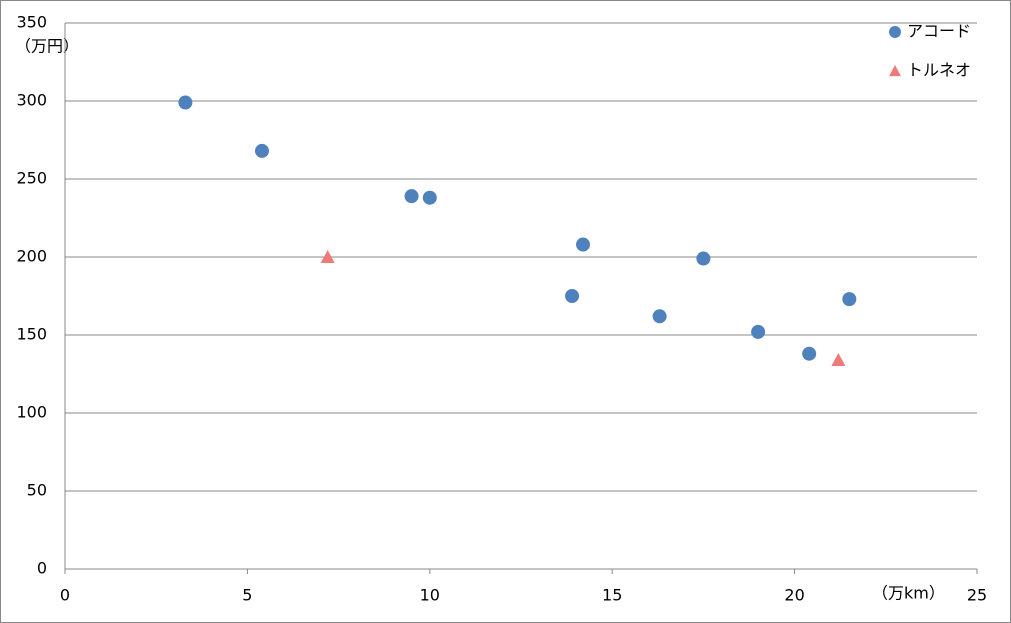 Image resolution: width=1011 pixels, height=623 pixels. What do you see at coordinates (47, 46) in the screenshot?
I see `y-axis-label: （万円）` at bounding box center [47, 46].